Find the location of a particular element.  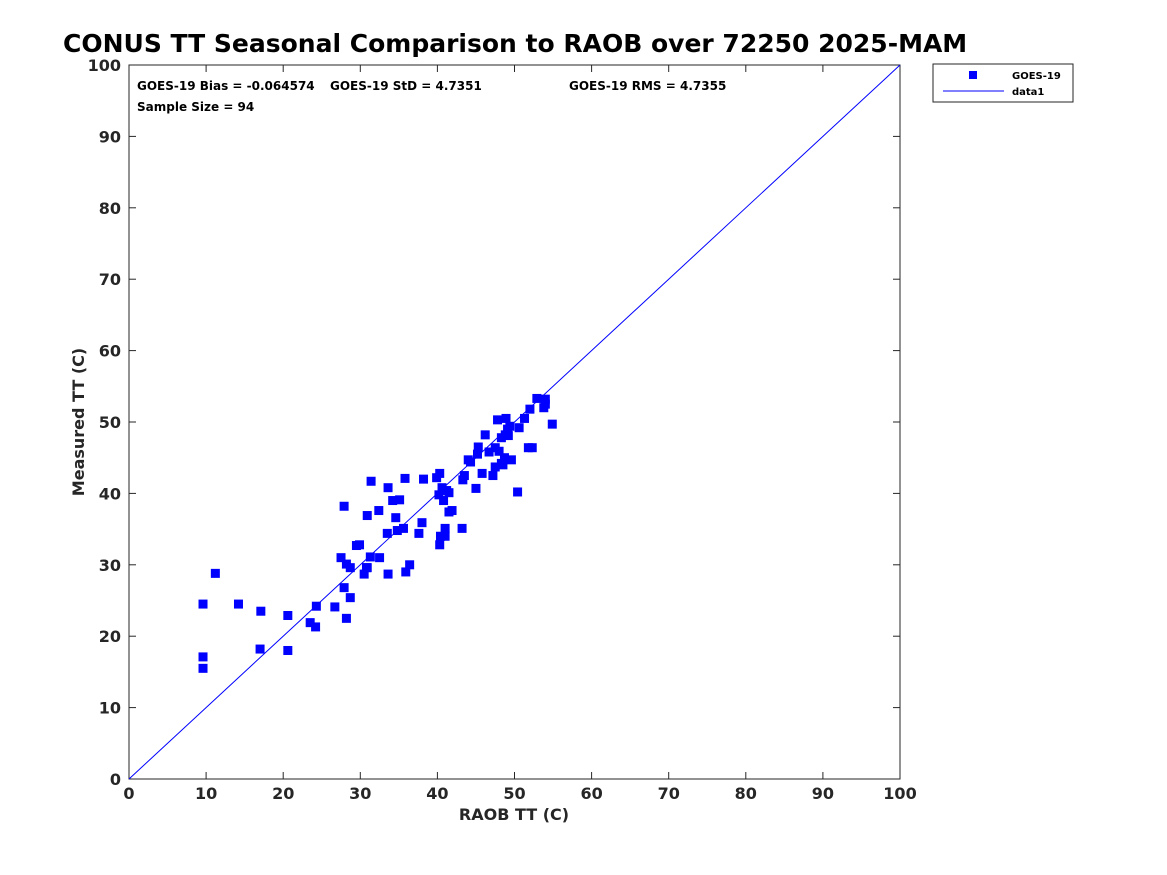

legend-entry-goes19: GOES-19 is located at coordinates (1036, 76).